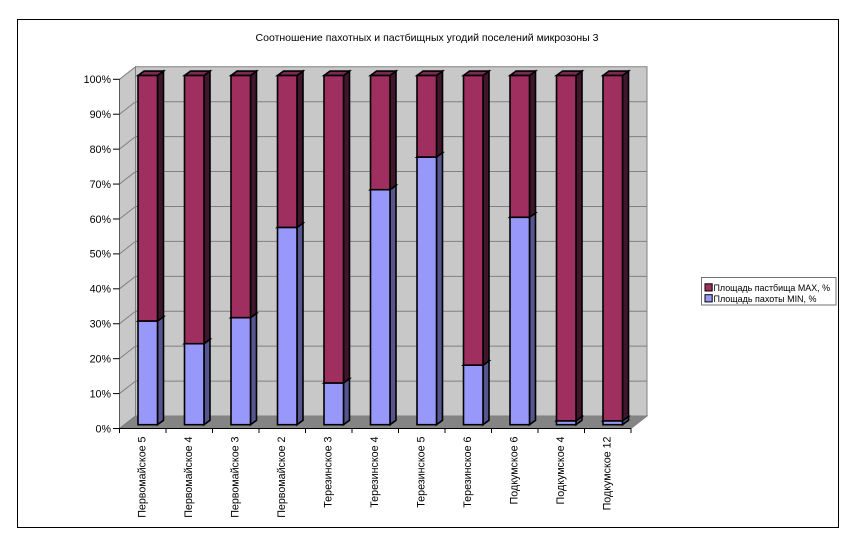 The height and width of the screenshot is (544, 864). What do you see at coordinates (142, 476) in the screenshot?
I see `svg-text: Первомайское 5` at bounding box center [142, 476].